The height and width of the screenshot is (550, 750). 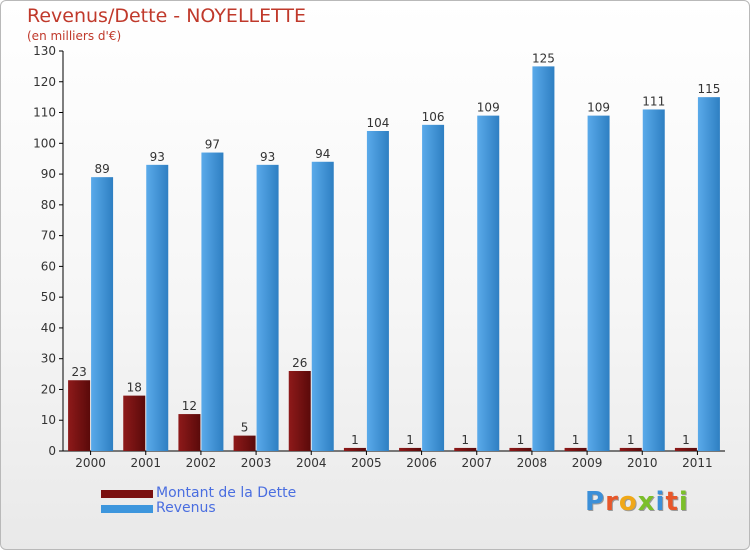 What do you see at coordinates (166, 16) in the screenshot?
I see `chart-title: Revenus/Dette - NOYELLETTE` at bounding box center [166, 16].